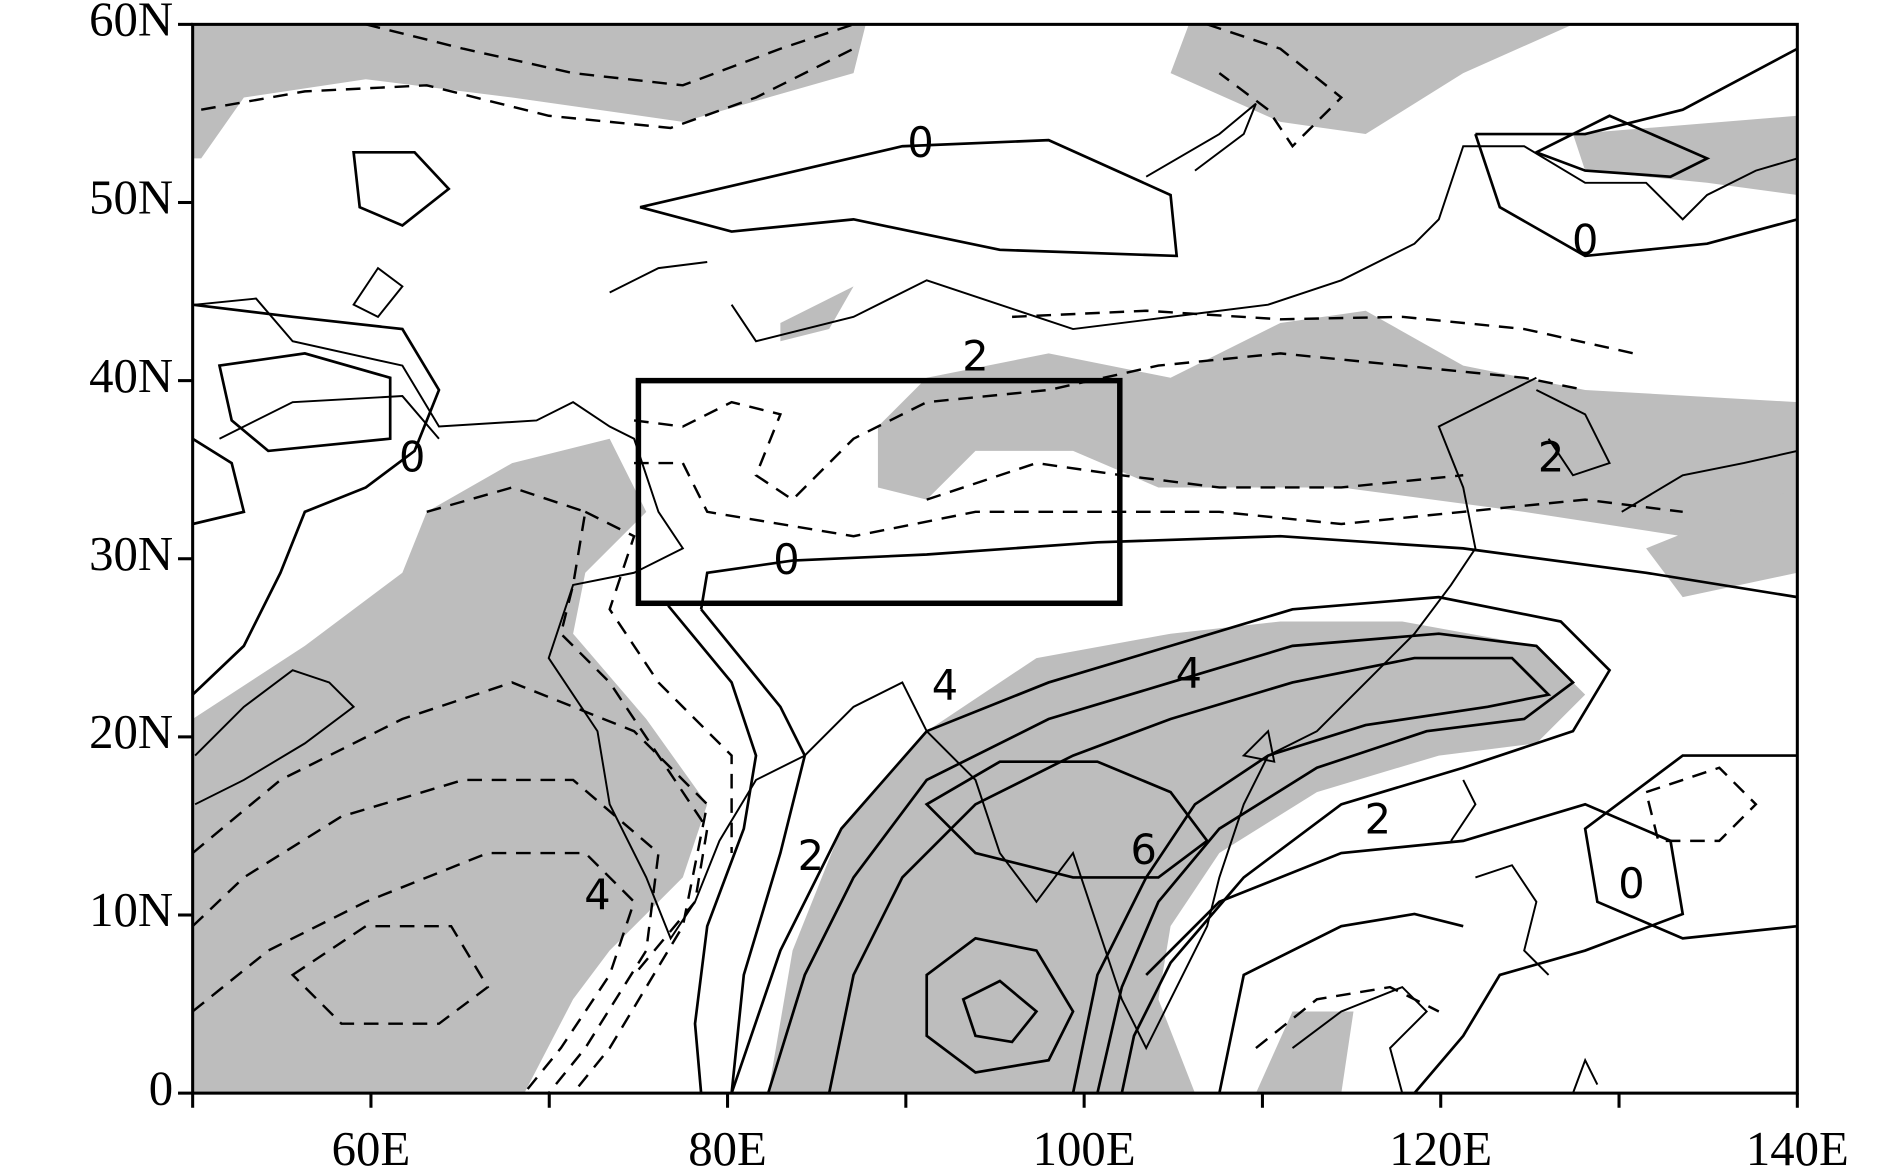 This screenshot has width=1890, height=1176. Describe the element at coordinates (131, 554) in the screenshot. I see `y-tick-label: 30N` at that location.